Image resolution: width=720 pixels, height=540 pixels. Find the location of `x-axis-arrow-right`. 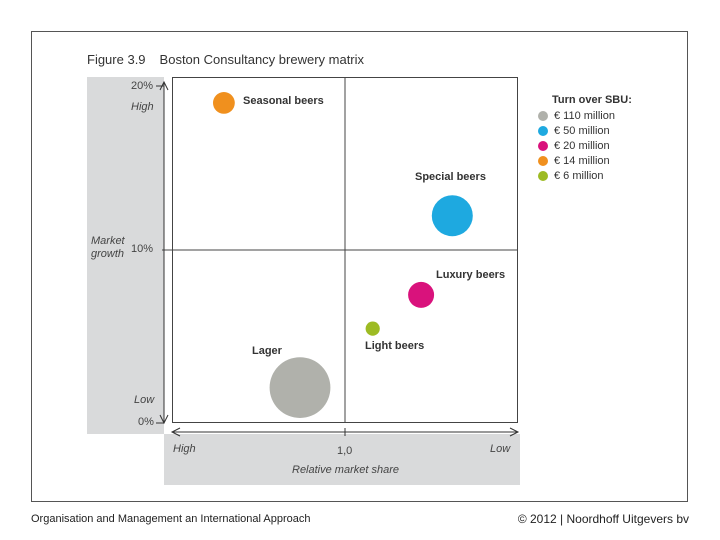

x-axis-arrow-right is located at coordinates (514, 432).